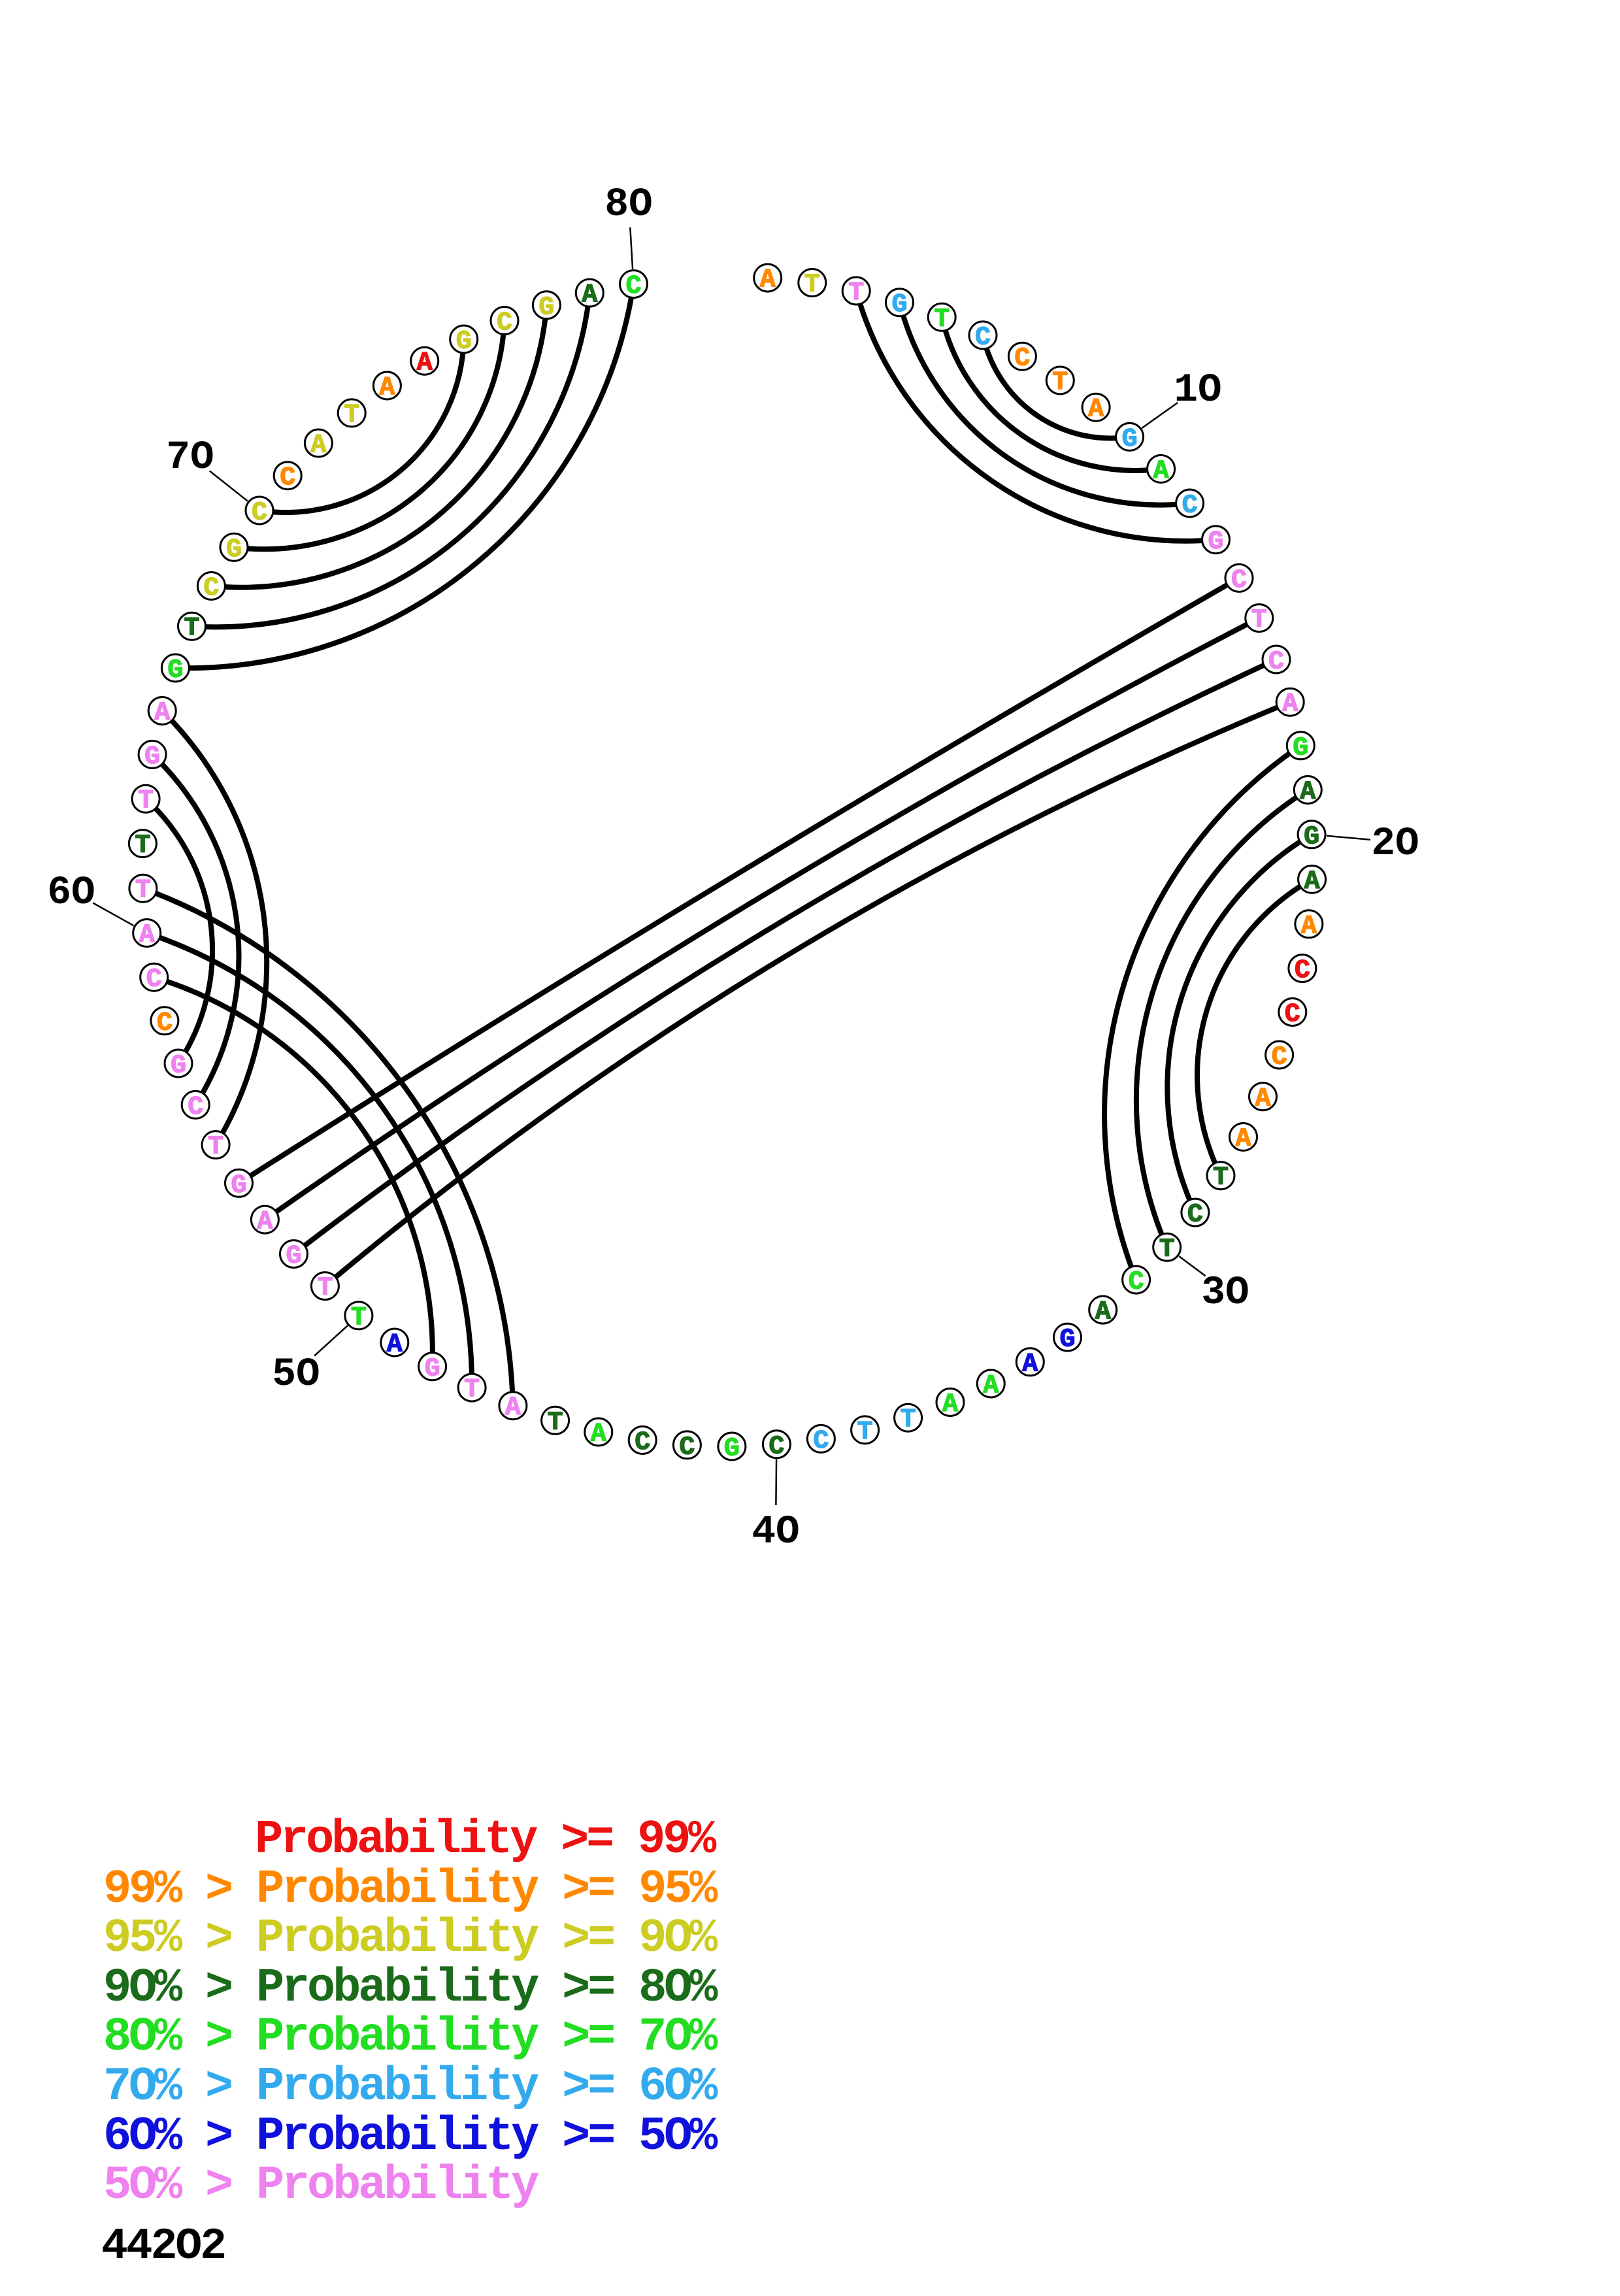 Image resolution: width=1620 pixels, height=2296 pixels. Describe the element at coordinates (163, 2246) in the screenshot. I see `svg-text: 442O2` at that location.